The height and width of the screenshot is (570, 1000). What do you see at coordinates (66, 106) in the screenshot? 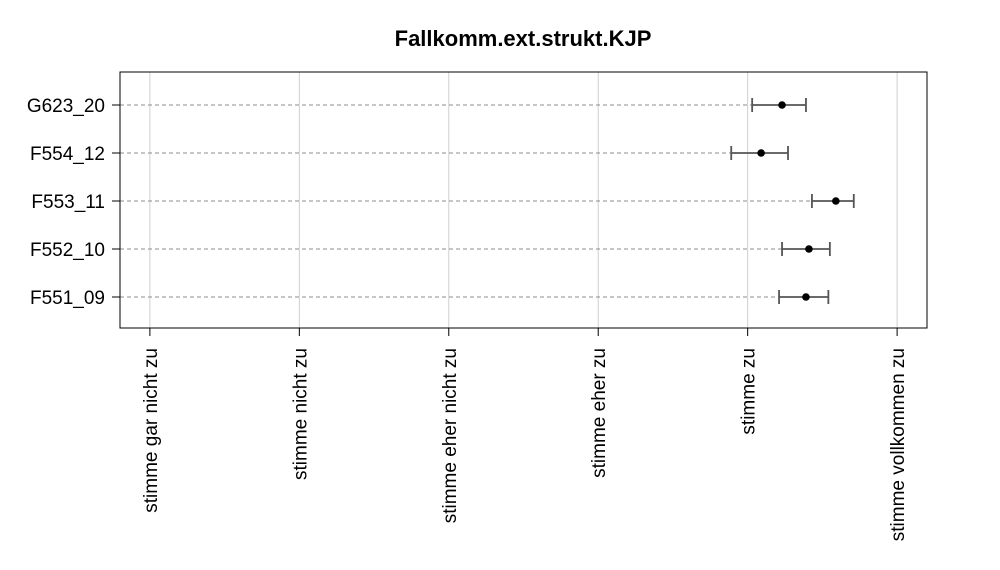
I see `y-tick-label: G623_20` at bounding box center [66, 106].